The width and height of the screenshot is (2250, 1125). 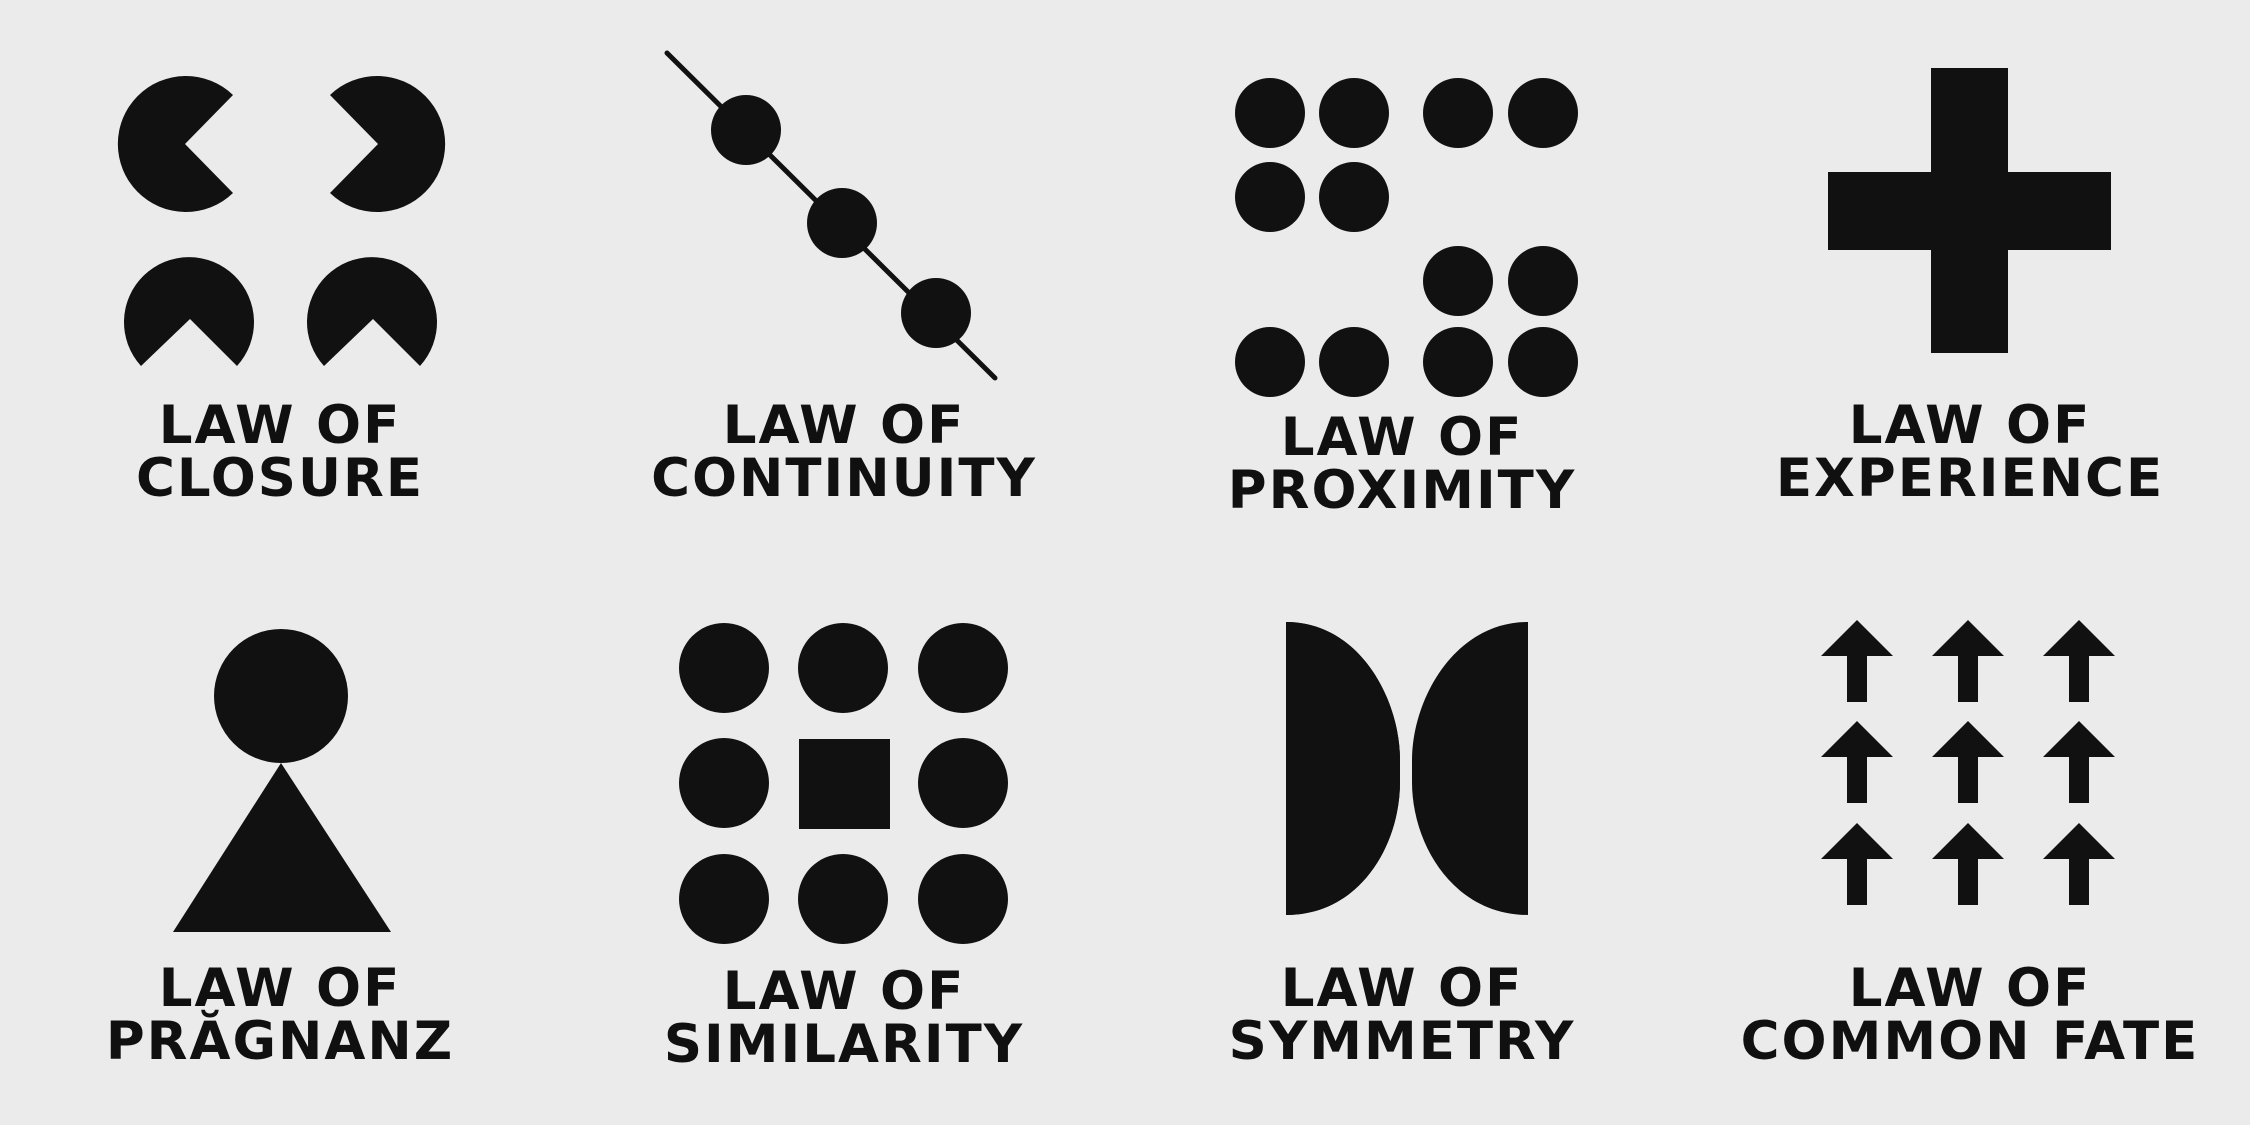 What do you see at coordinates (1970, 1041) in the screenshot?
I see `common-fate-label-line2: COMMON FATE` at bounding box center [1970, 1041].